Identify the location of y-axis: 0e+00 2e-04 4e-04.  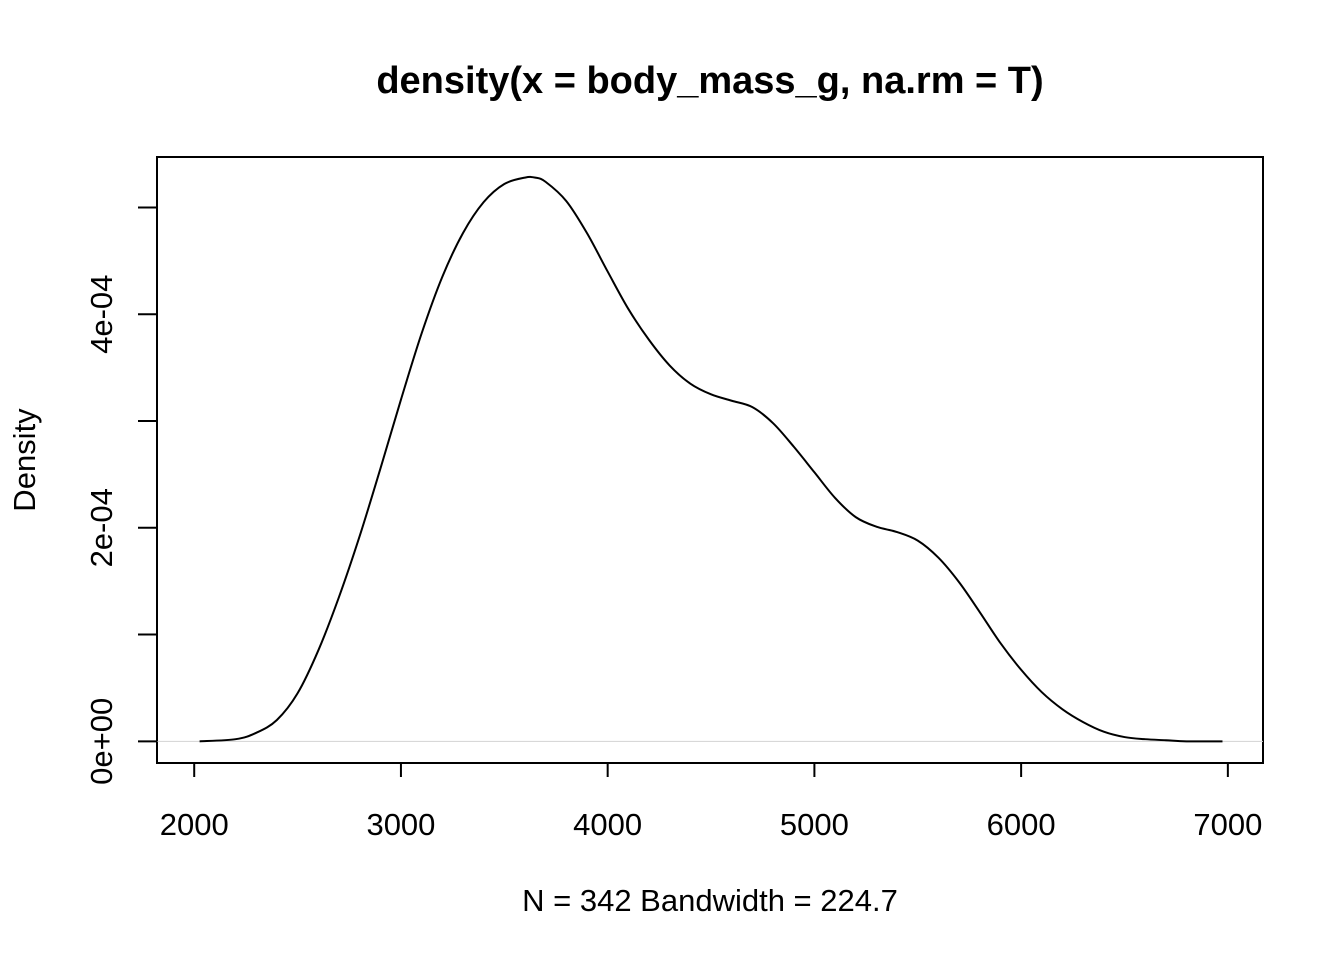
(121, 495).